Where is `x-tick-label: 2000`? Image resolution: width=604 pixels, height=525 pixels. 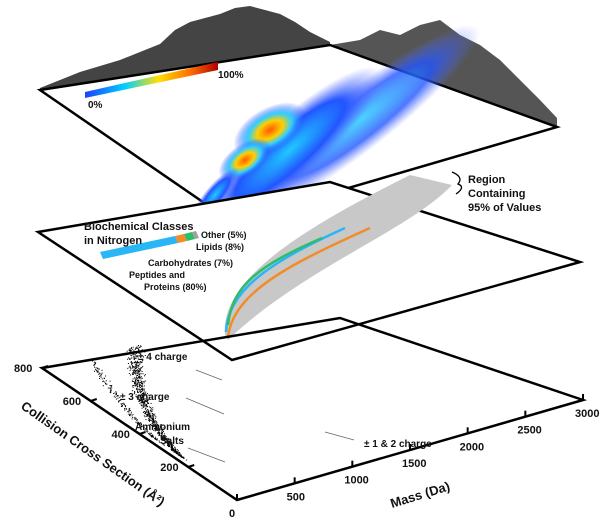
x-tick-label: 2000 is located at coordinates (472, 447).